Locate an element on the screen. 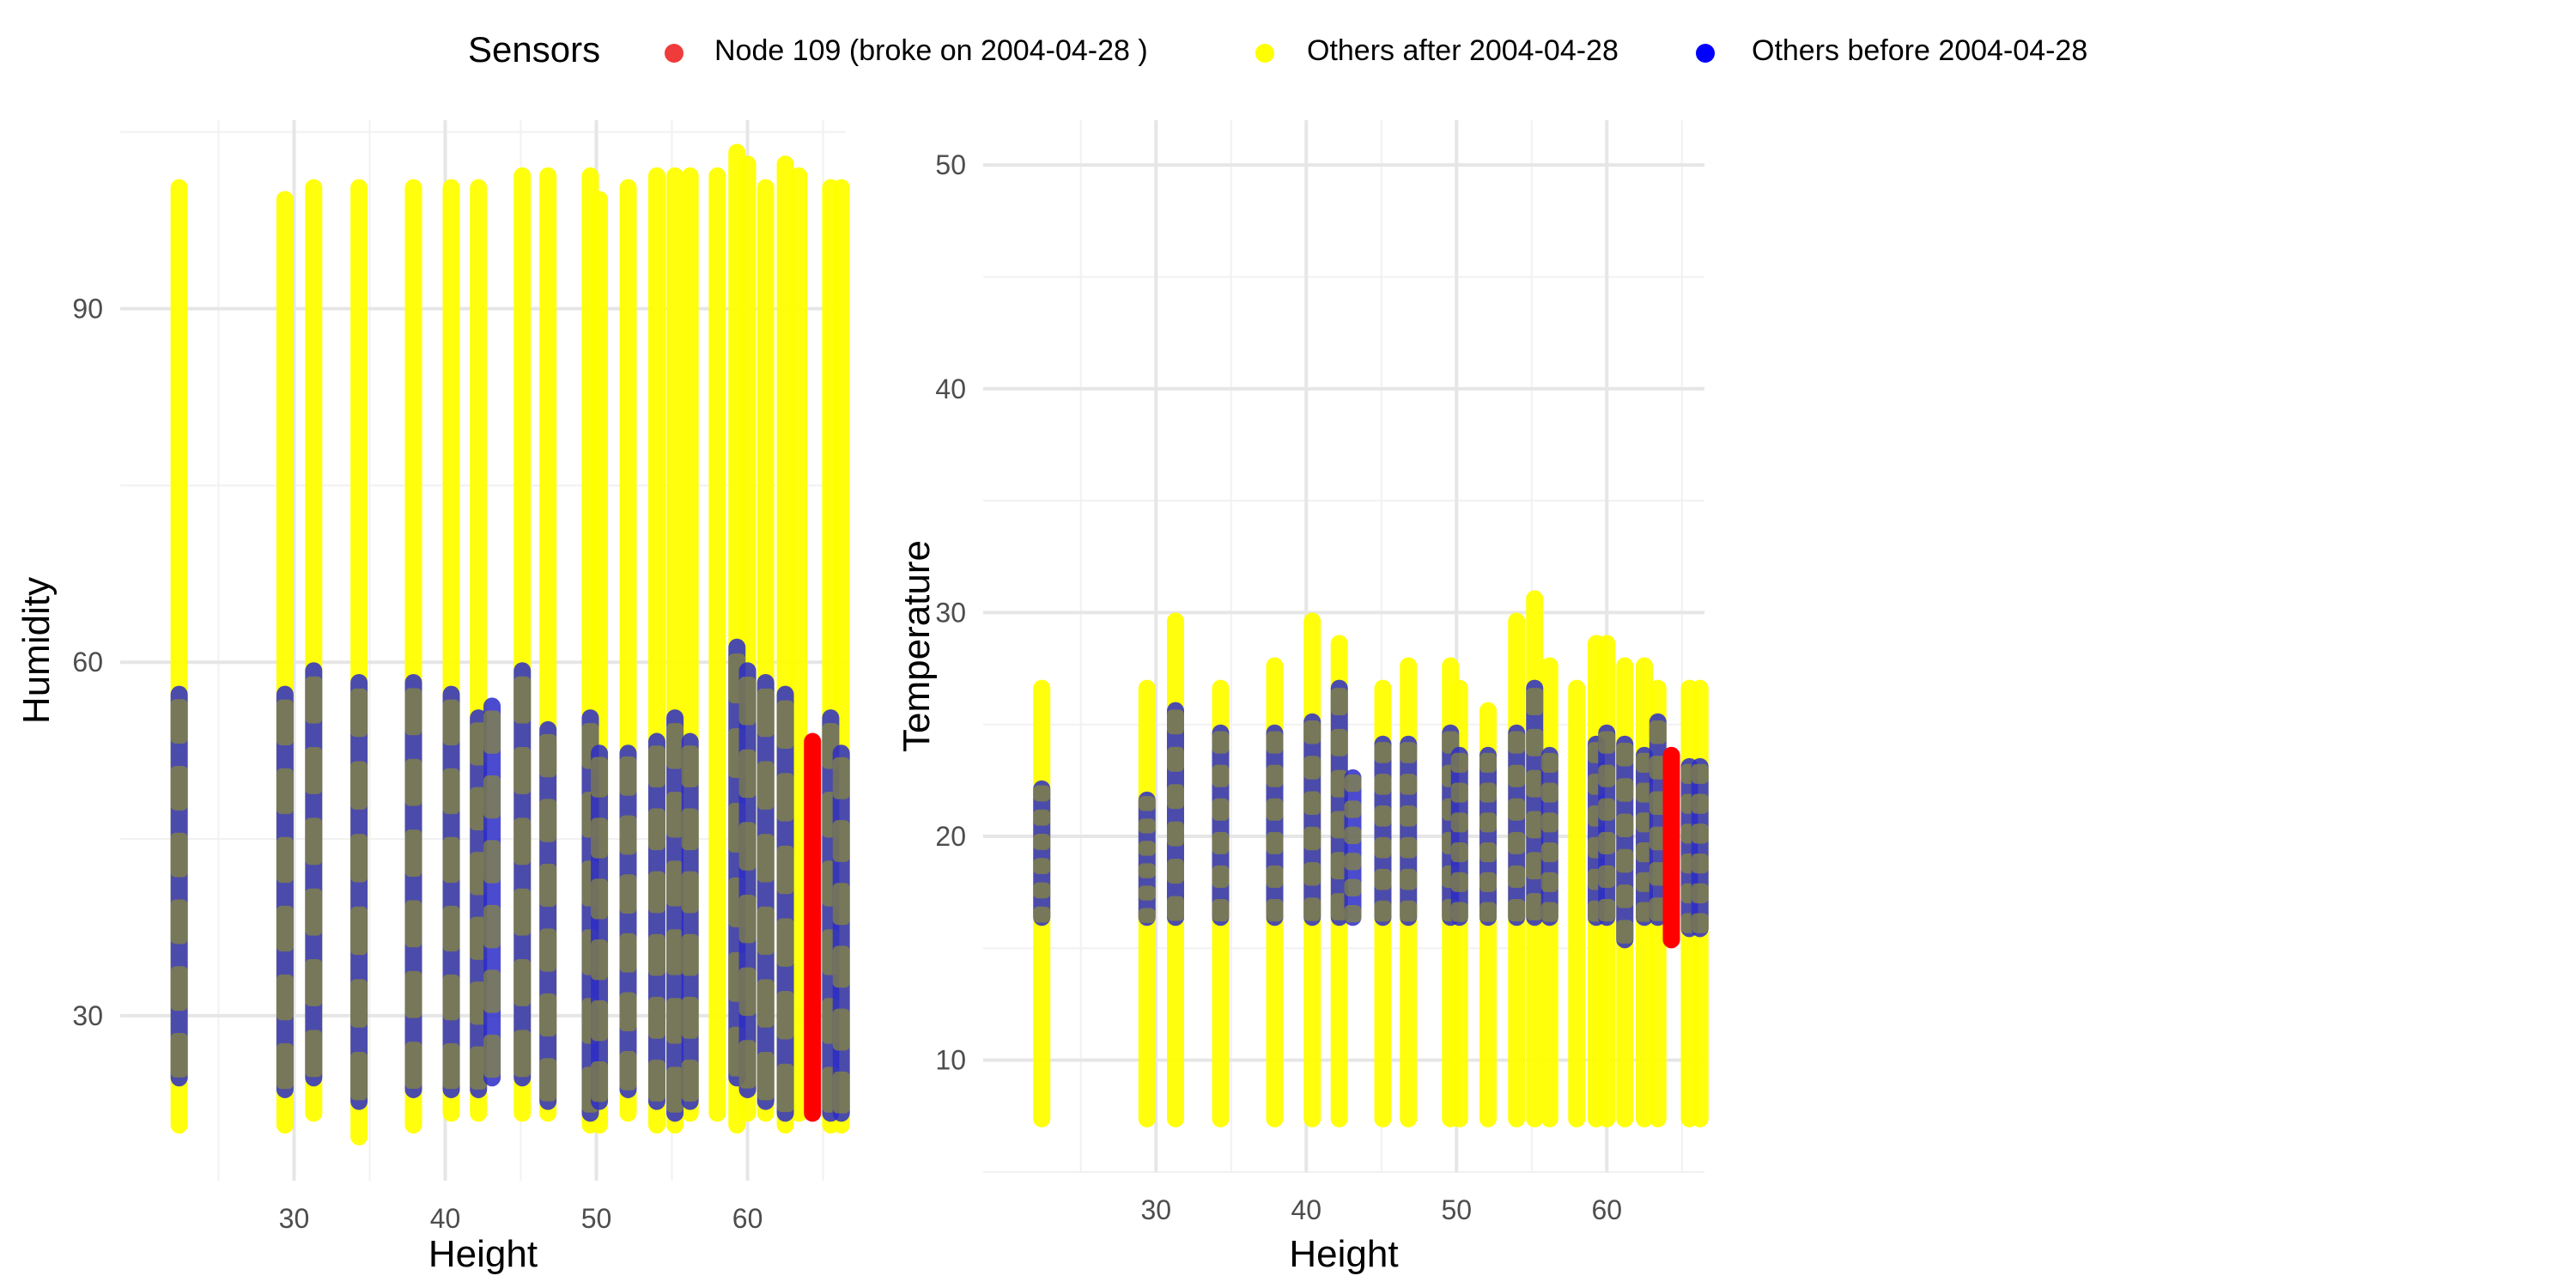 This screenshot has width=2576, height=1288. y-tick-label: 60 is located at coordinates (87, 662).